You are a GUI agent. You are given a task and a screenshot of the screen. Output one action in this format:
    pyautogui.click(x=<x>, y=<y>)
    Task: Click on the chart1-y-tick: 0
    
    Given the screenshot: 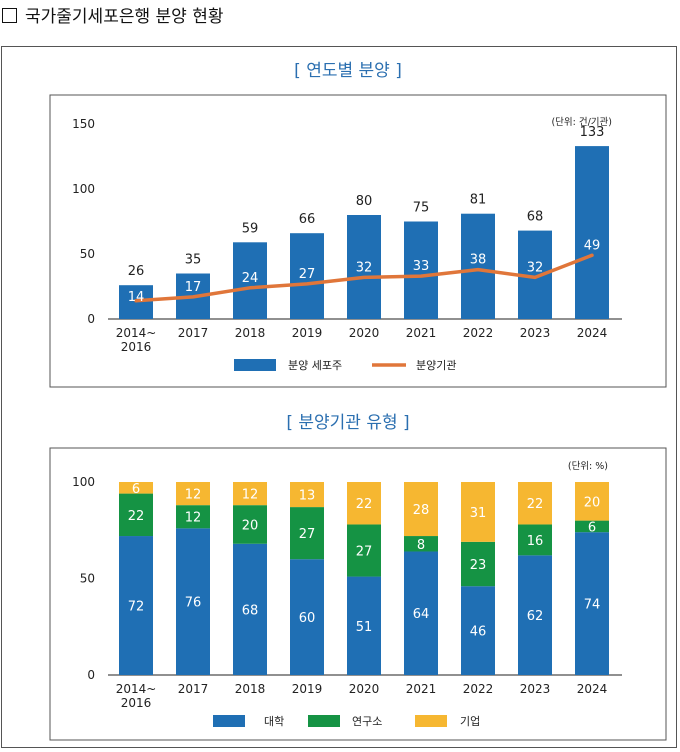 What is the action you would take?
    pyautogui.click(x=91, y=319)
    